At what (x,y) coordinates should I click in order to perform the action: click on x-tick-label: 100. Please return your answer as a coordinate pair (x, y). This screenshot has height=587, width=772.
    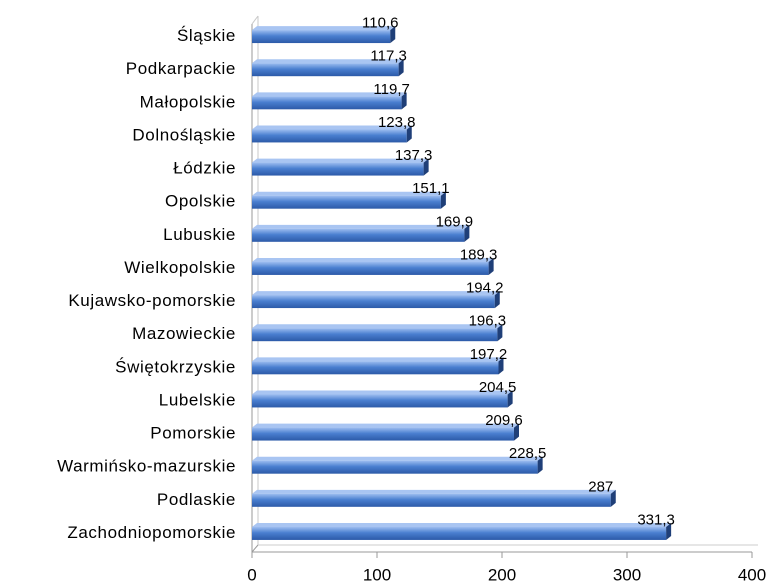
    Looking at the image, I should click on (377, 574).